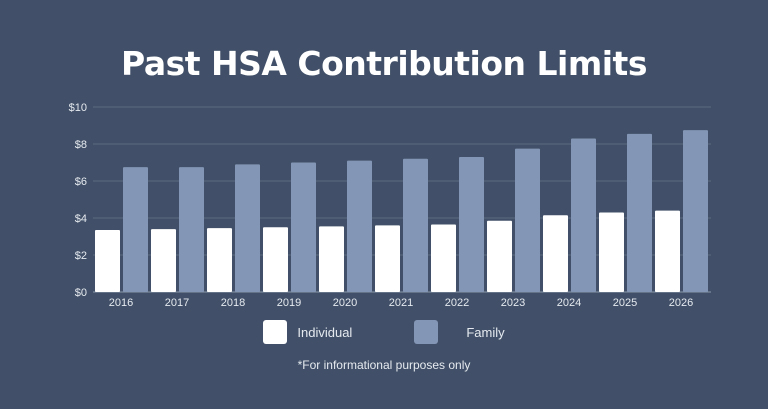 The image size is (768, 409). Describe the element at coordinates (625, 303) in the screenshot. I see `x-tick-label: 2025` at that location.